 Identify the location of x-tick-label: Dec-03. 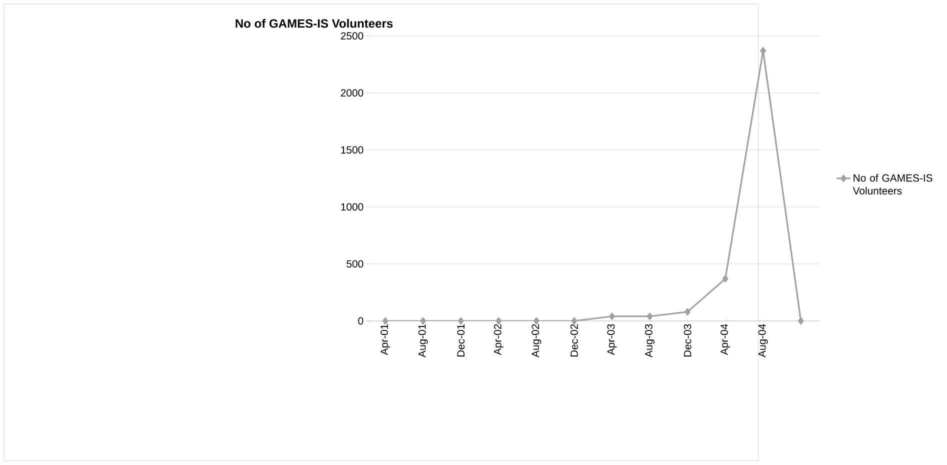
(688, 340).